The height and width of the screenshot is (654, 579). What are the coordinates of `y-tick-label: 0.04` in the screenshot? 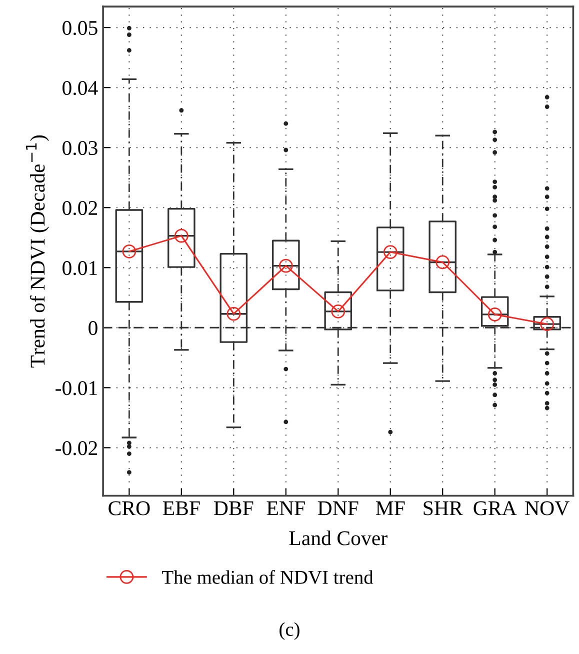 It's located at (80, 88).